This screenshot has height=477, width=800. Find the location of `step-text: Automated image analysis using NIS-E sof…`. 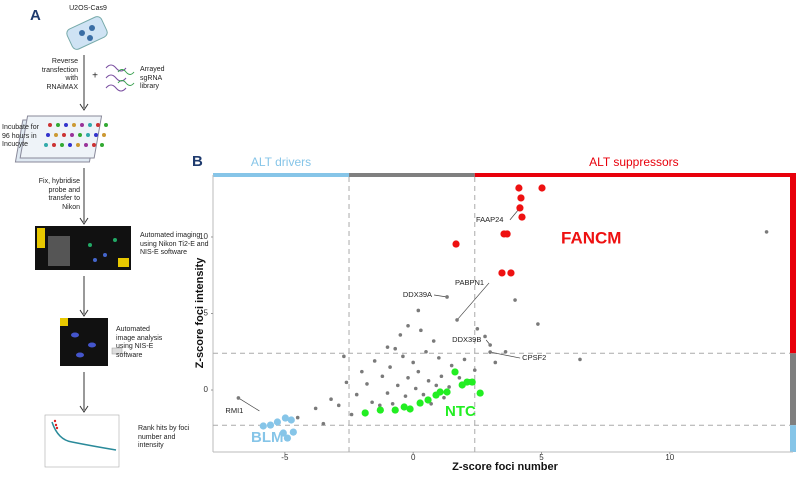

step-text: Automated image analysis using NIS-E sof… is located at coordinates (139, 342).